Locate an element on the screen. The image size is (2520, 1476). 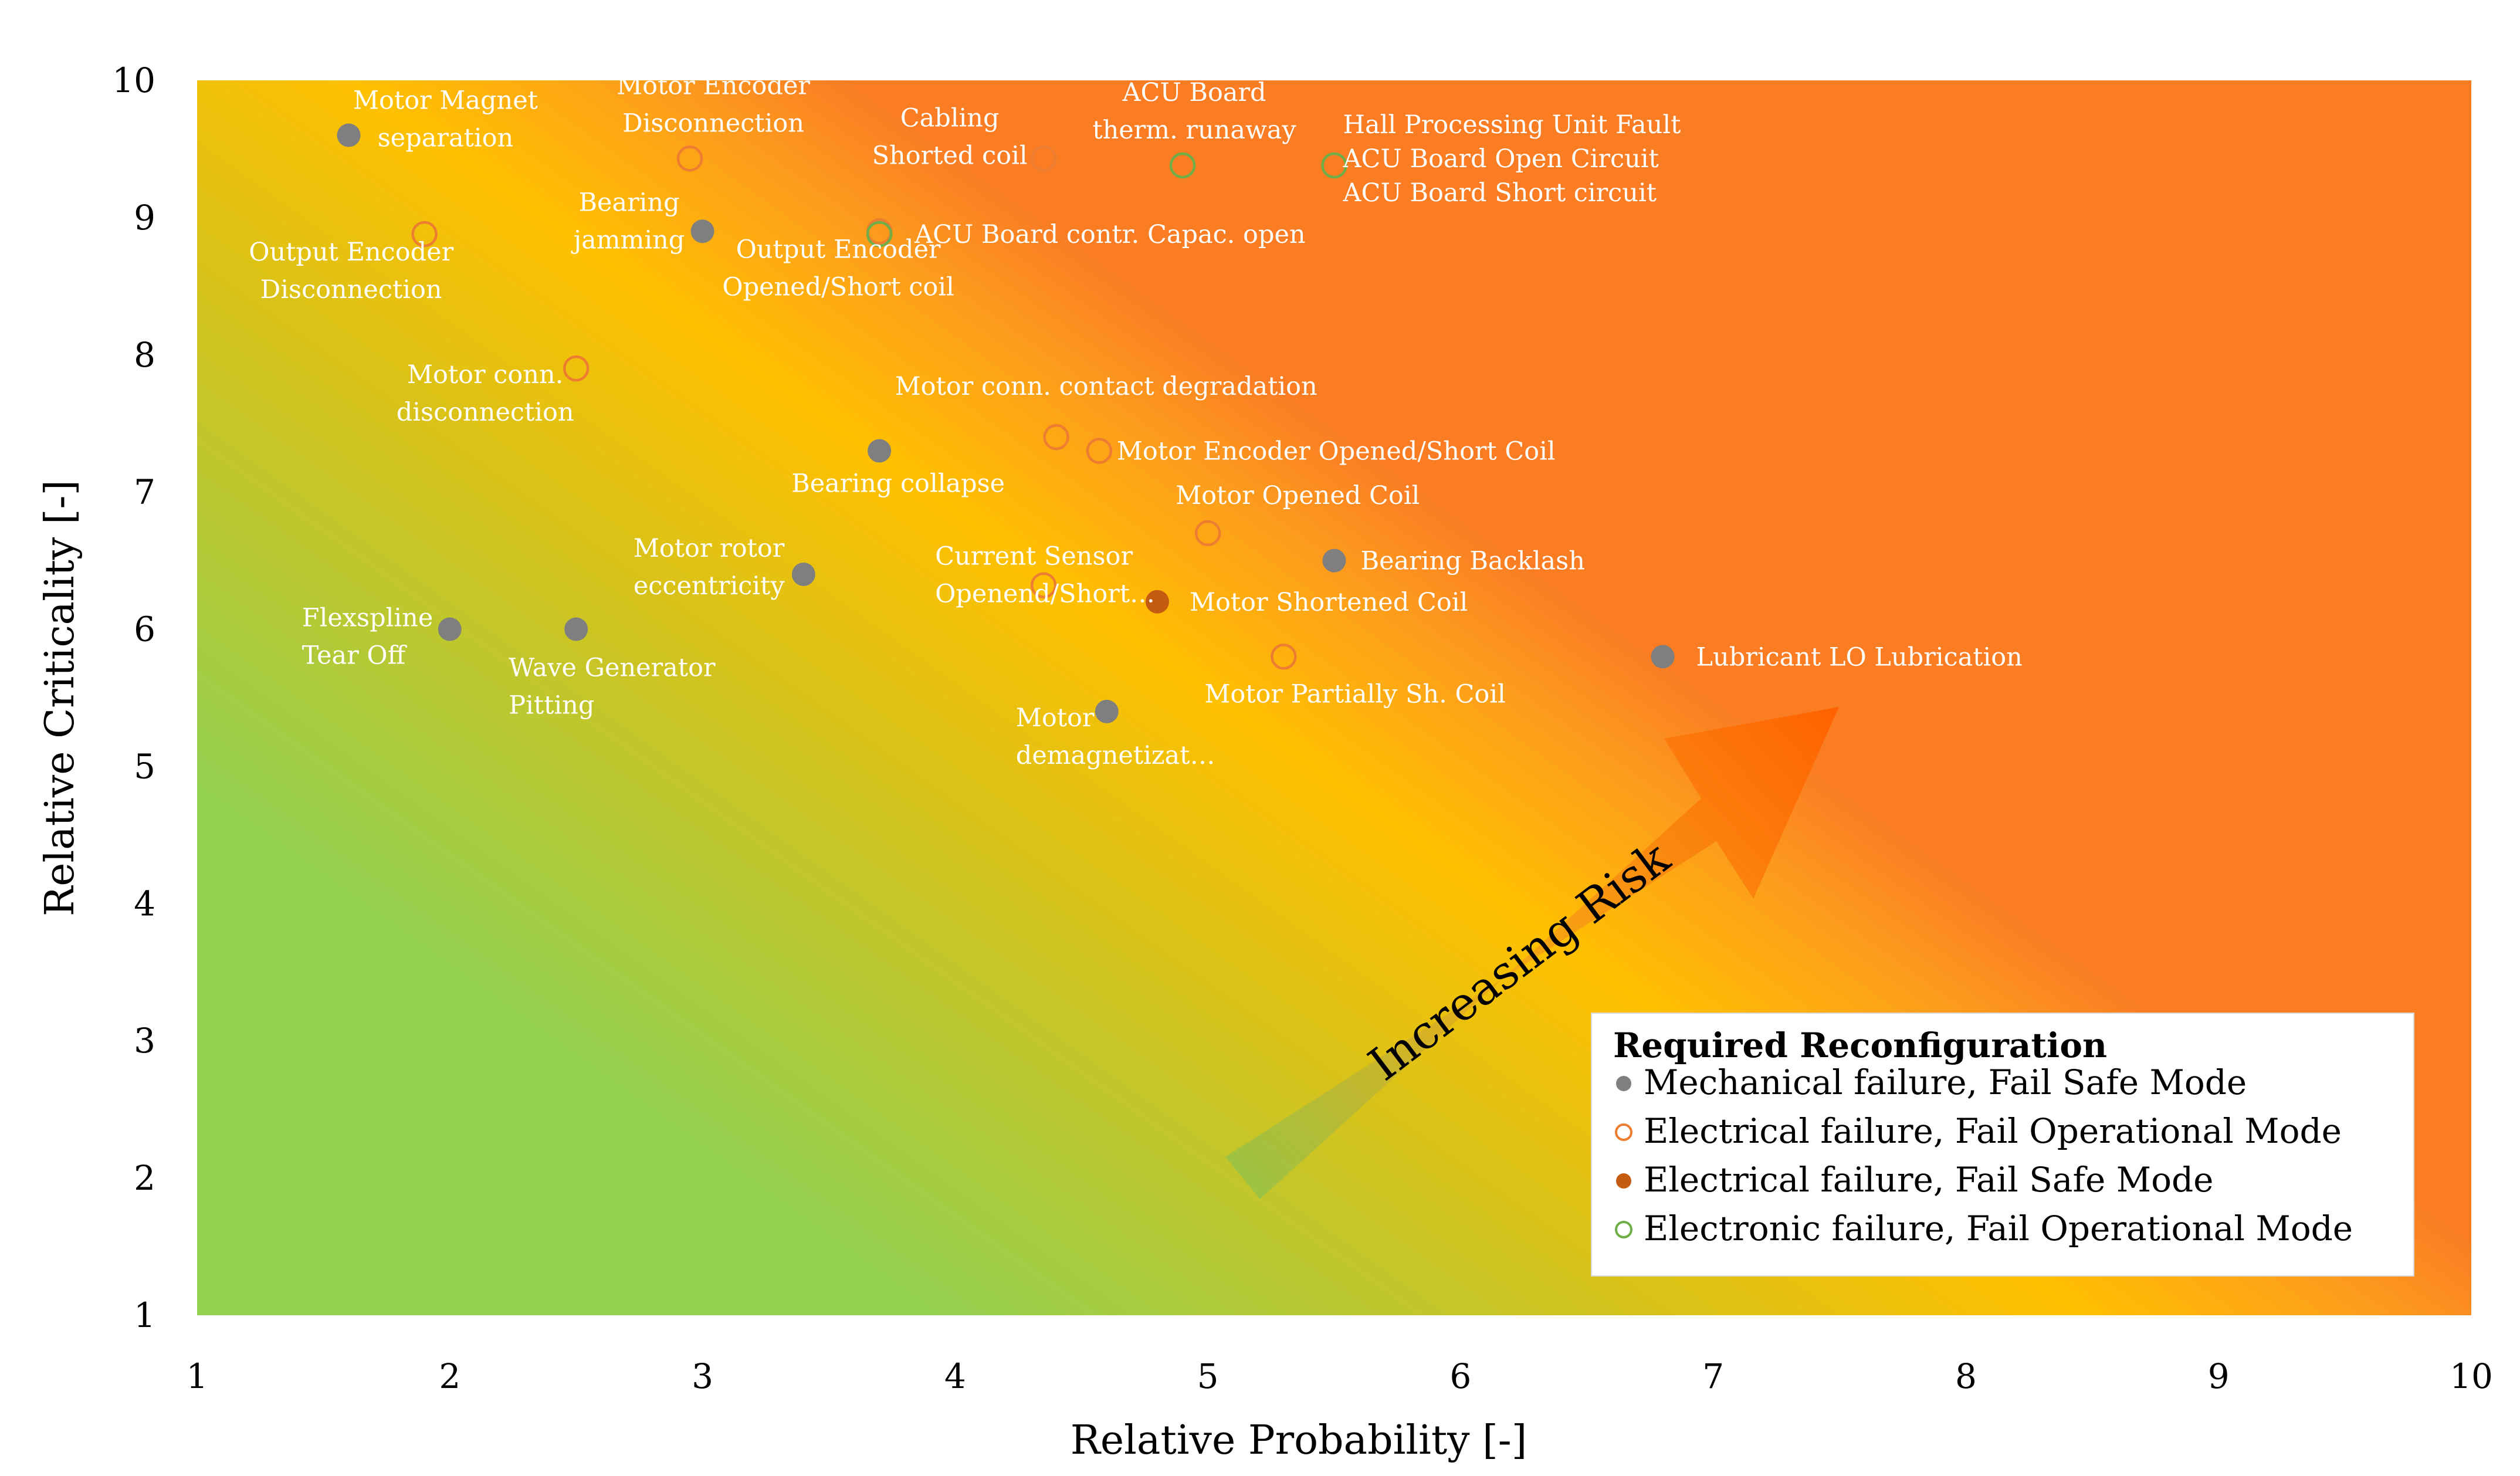
x-tick-label: 9 is located at coordinates (2219, 1376).